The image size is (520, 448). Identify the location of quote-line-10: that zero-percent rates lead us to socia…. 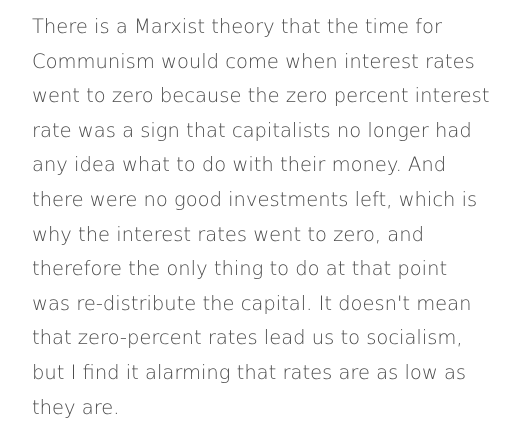
(247, 338).